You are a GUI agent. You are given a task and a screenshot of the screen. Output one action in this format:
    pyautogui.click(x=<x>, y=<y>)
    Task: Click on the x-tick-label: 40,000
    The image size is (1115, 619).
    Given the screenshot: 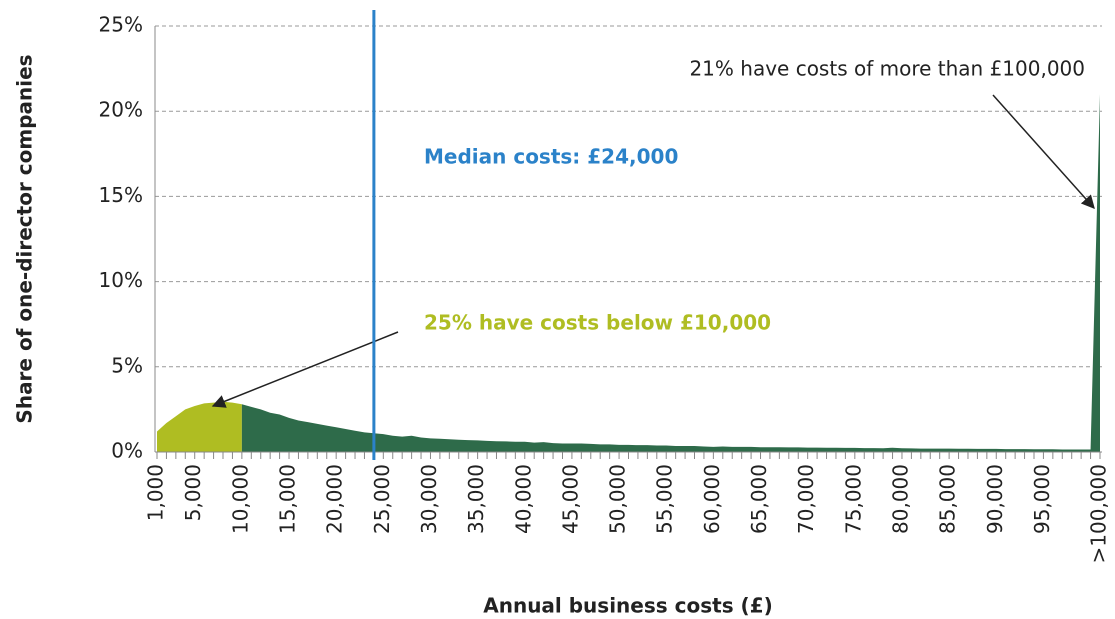 What is the action you would take?
    pyautogui.click(x=523, y=499)
    